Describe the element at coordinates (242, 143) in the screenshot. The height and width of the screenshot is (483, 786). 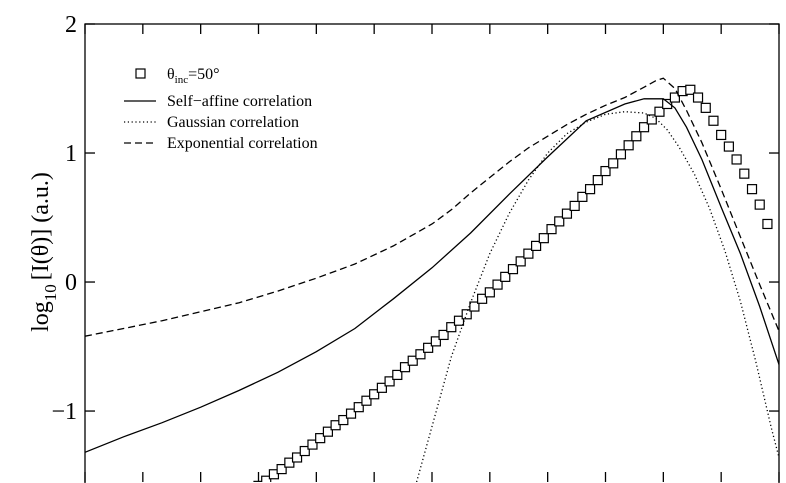
I see `legend-label-exponential: Exponential correlation` at that location.